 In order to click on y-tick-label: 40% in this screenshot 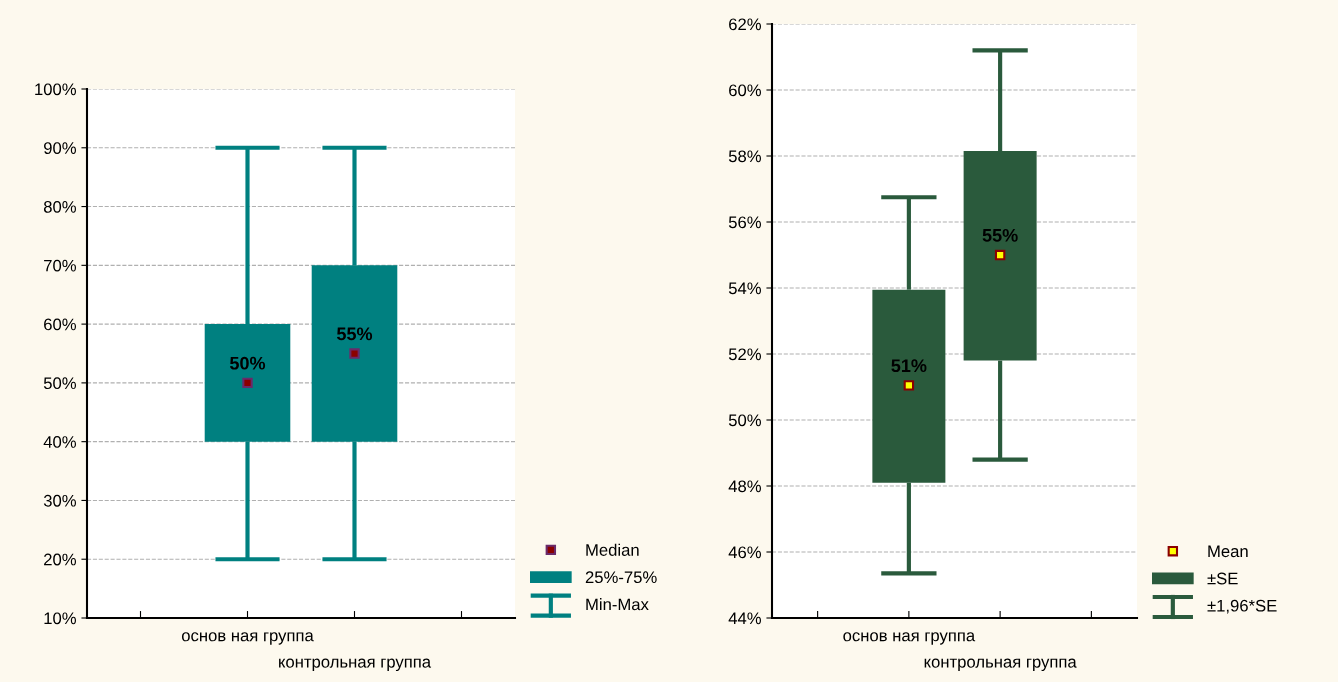, I will do `click(59, 442)`.